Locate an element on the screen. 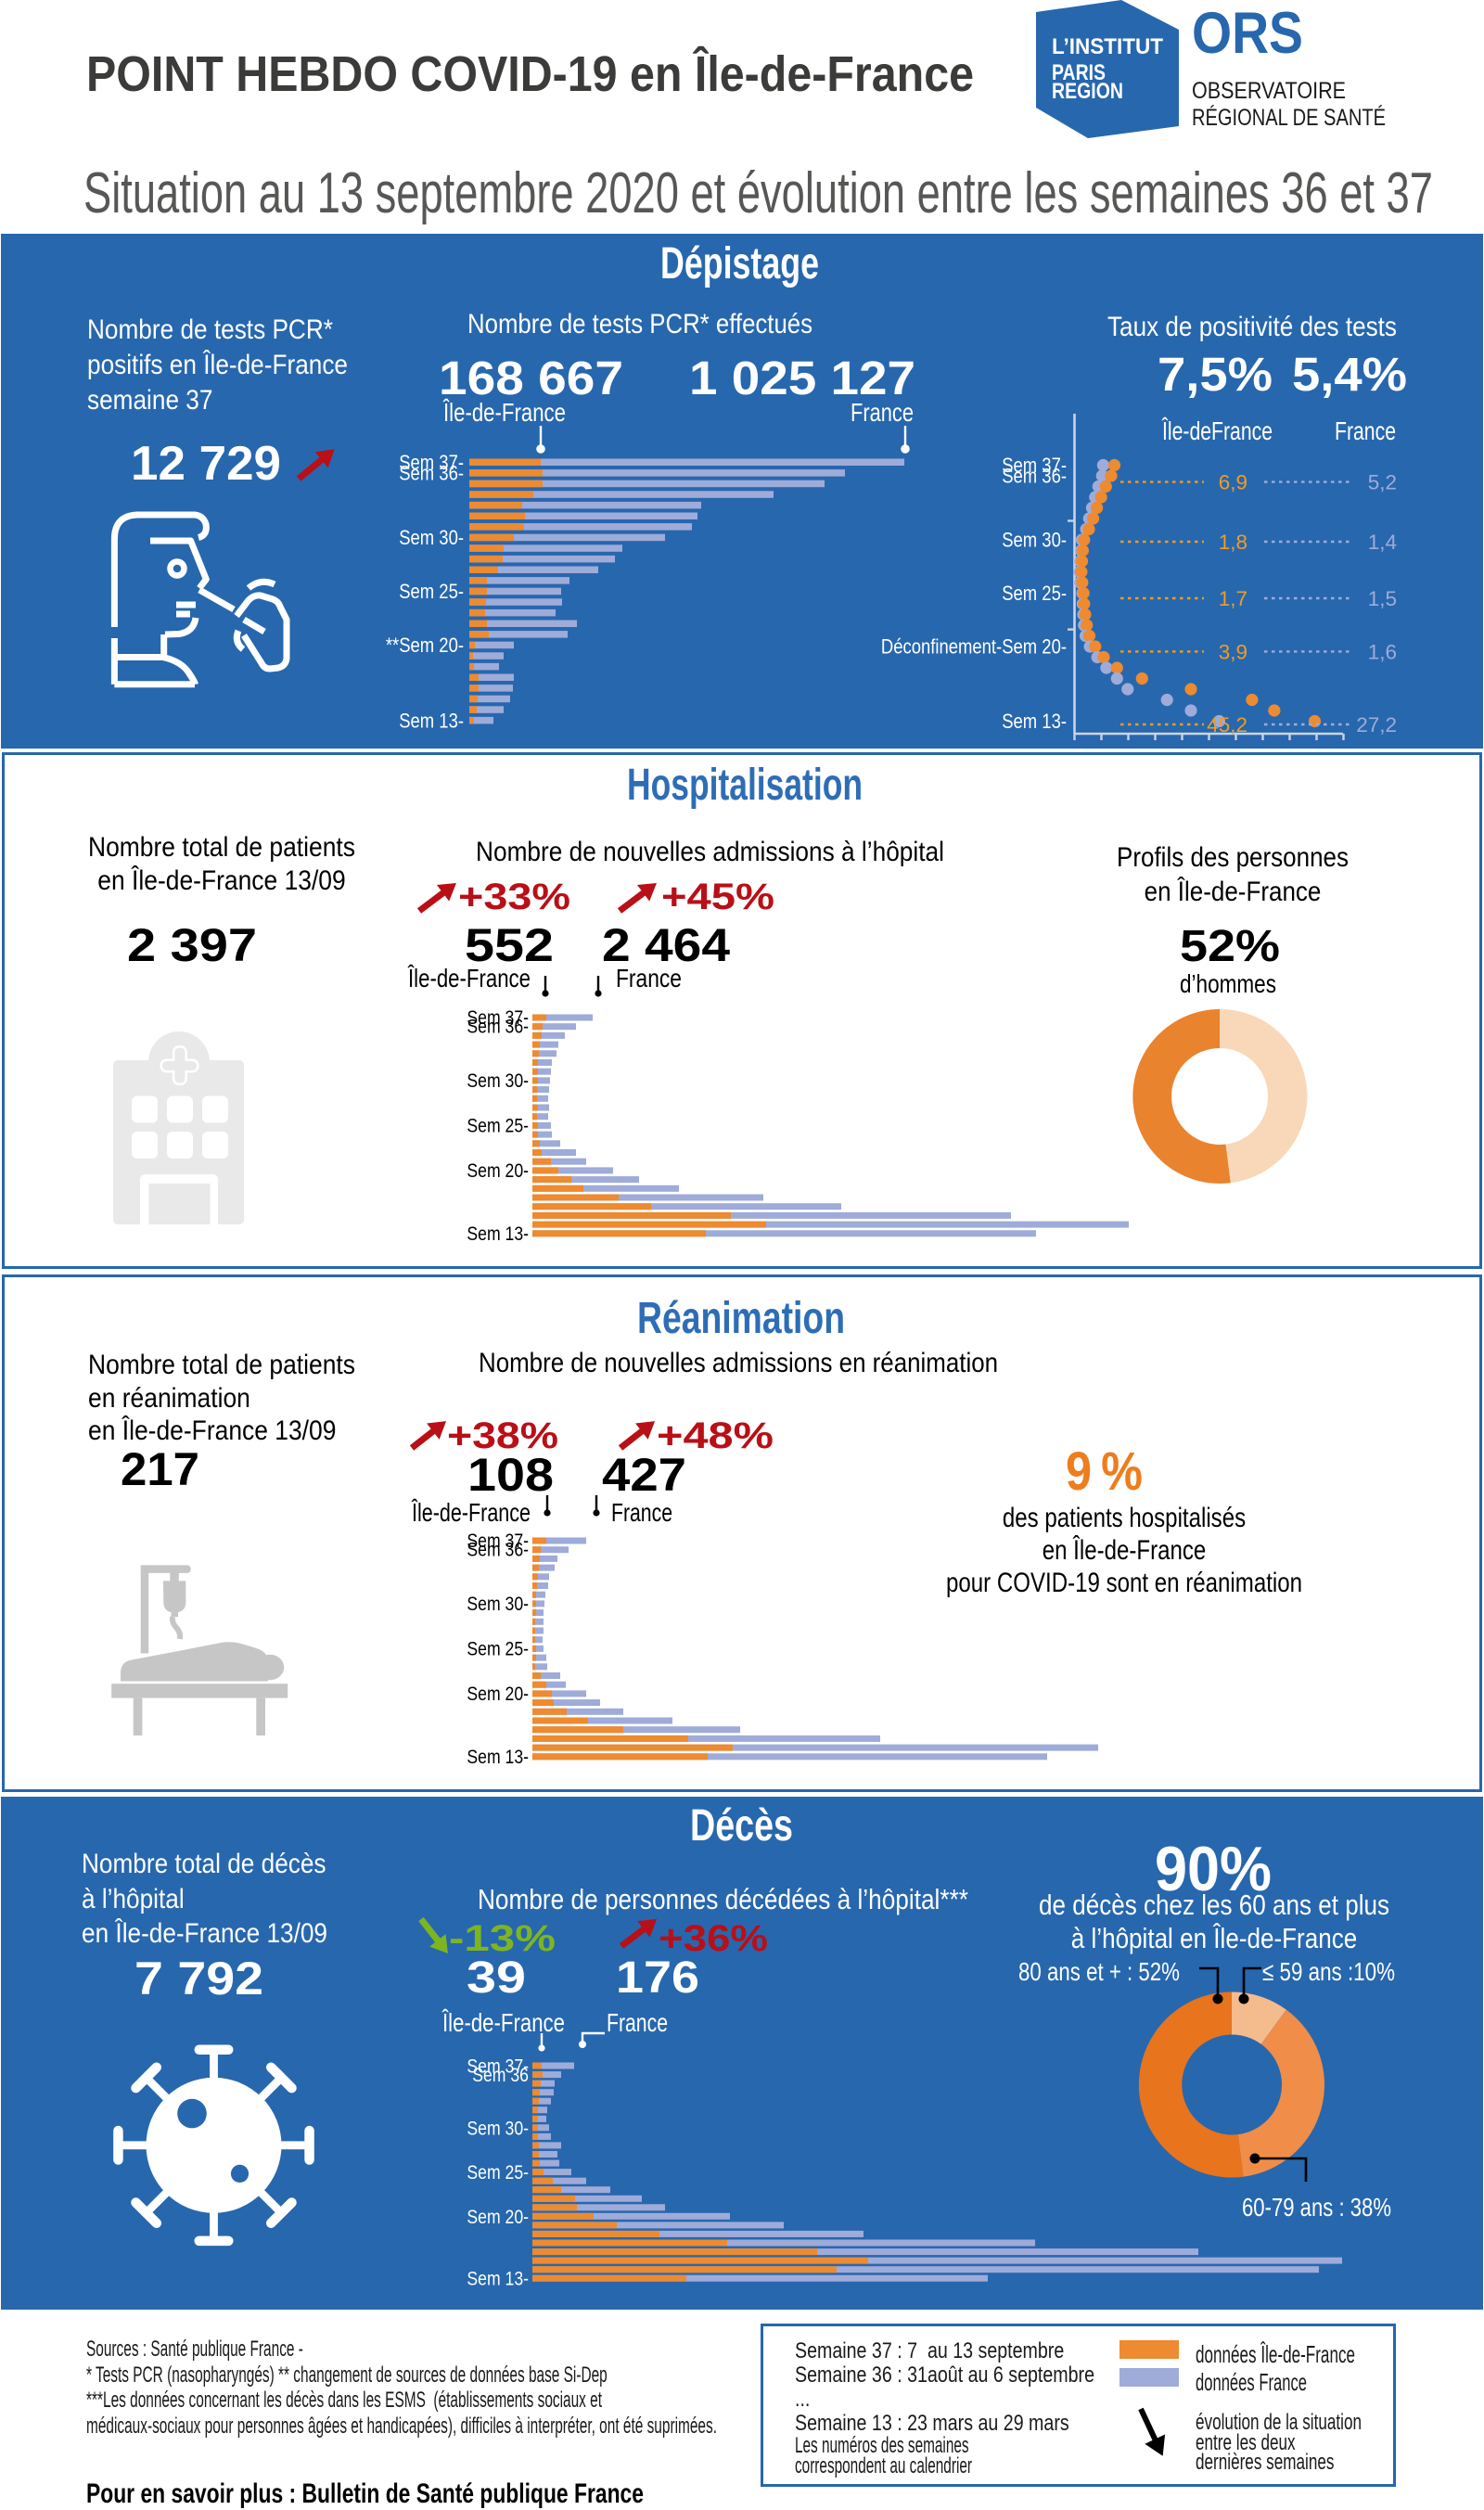 This screenshot has width=1484, height=2510. svg-text: 1,5 is located at coordinates (1382, 599).